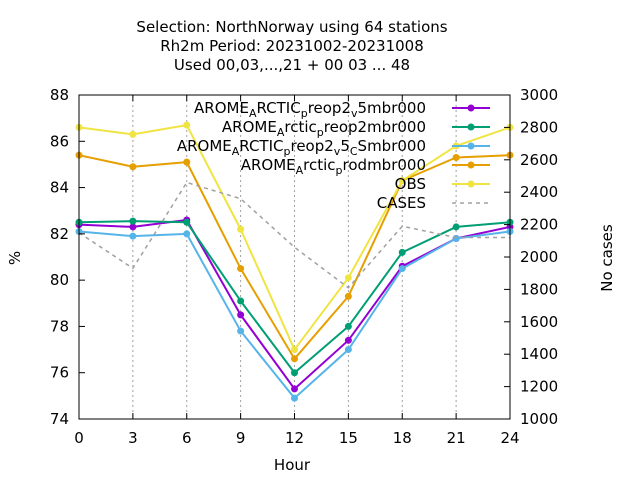 The height and width of the screenshot is (480, 640). What do you see at coordinates (509, 438) in the screenshot?
I see `x-tick-label: 24` at bounding box center [509, 438].